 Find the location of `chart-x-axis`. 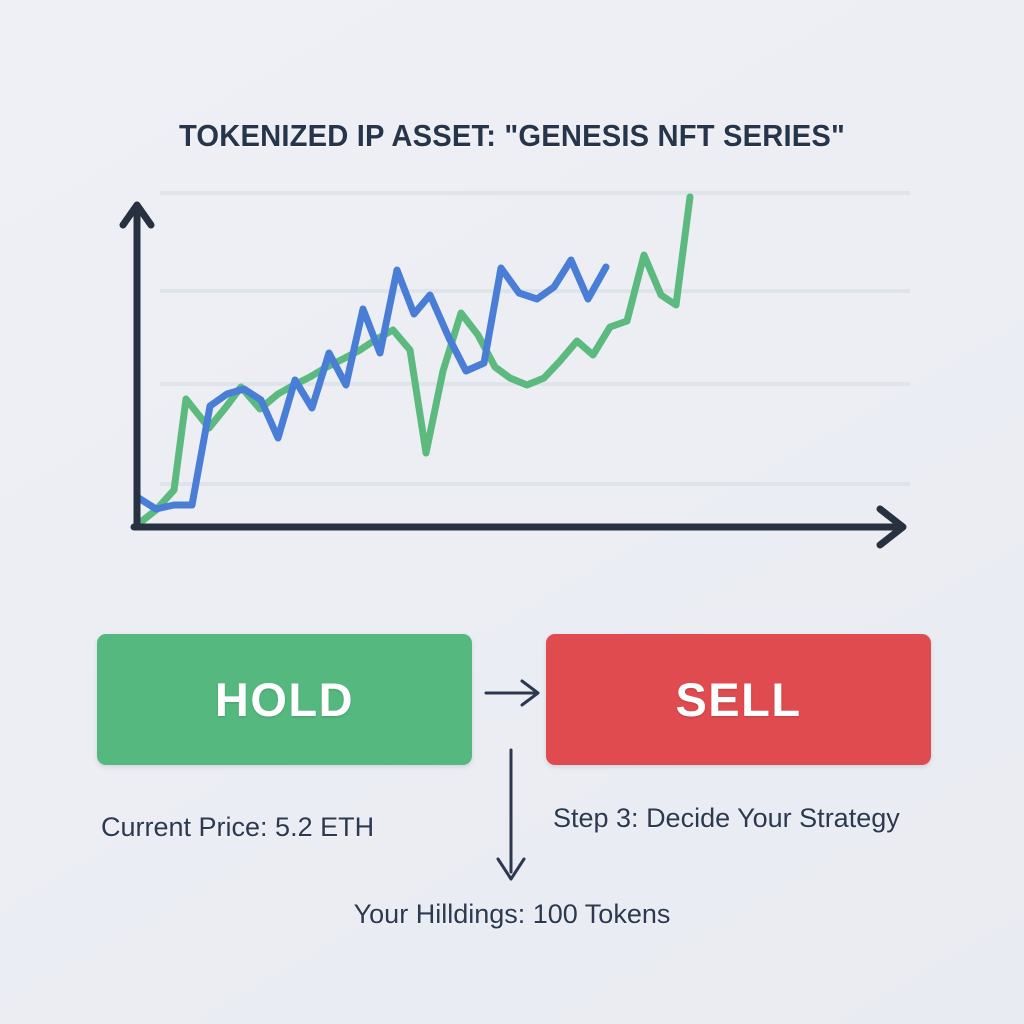

chart-x-axis is located at coordinates (518, 527).